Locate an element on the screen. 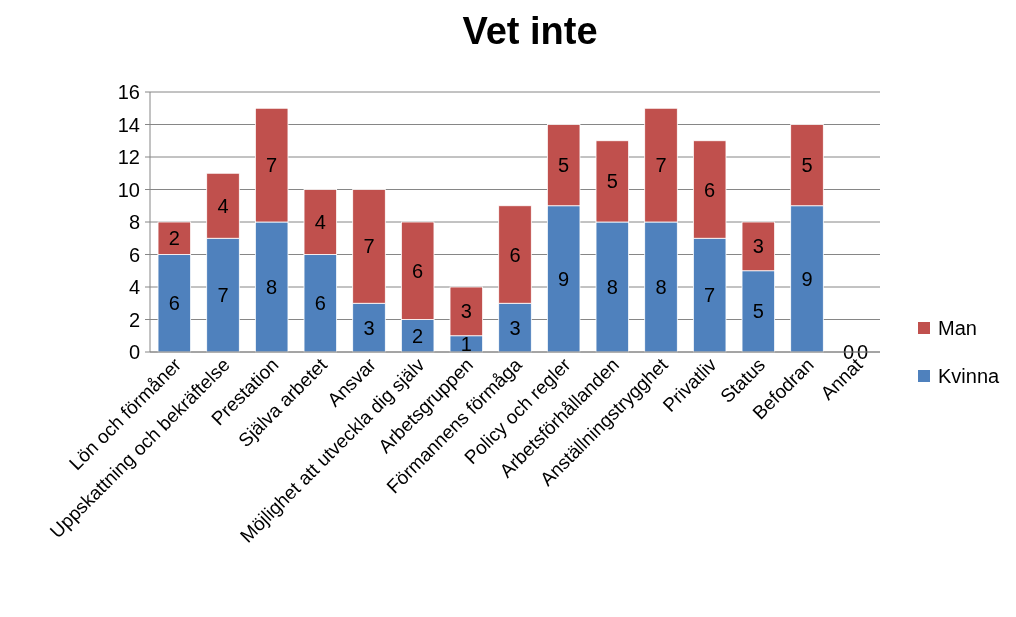 The width and height of the screenshot is (1016, 617). legend-label: Kvinna is located at coordinates (969, 376).